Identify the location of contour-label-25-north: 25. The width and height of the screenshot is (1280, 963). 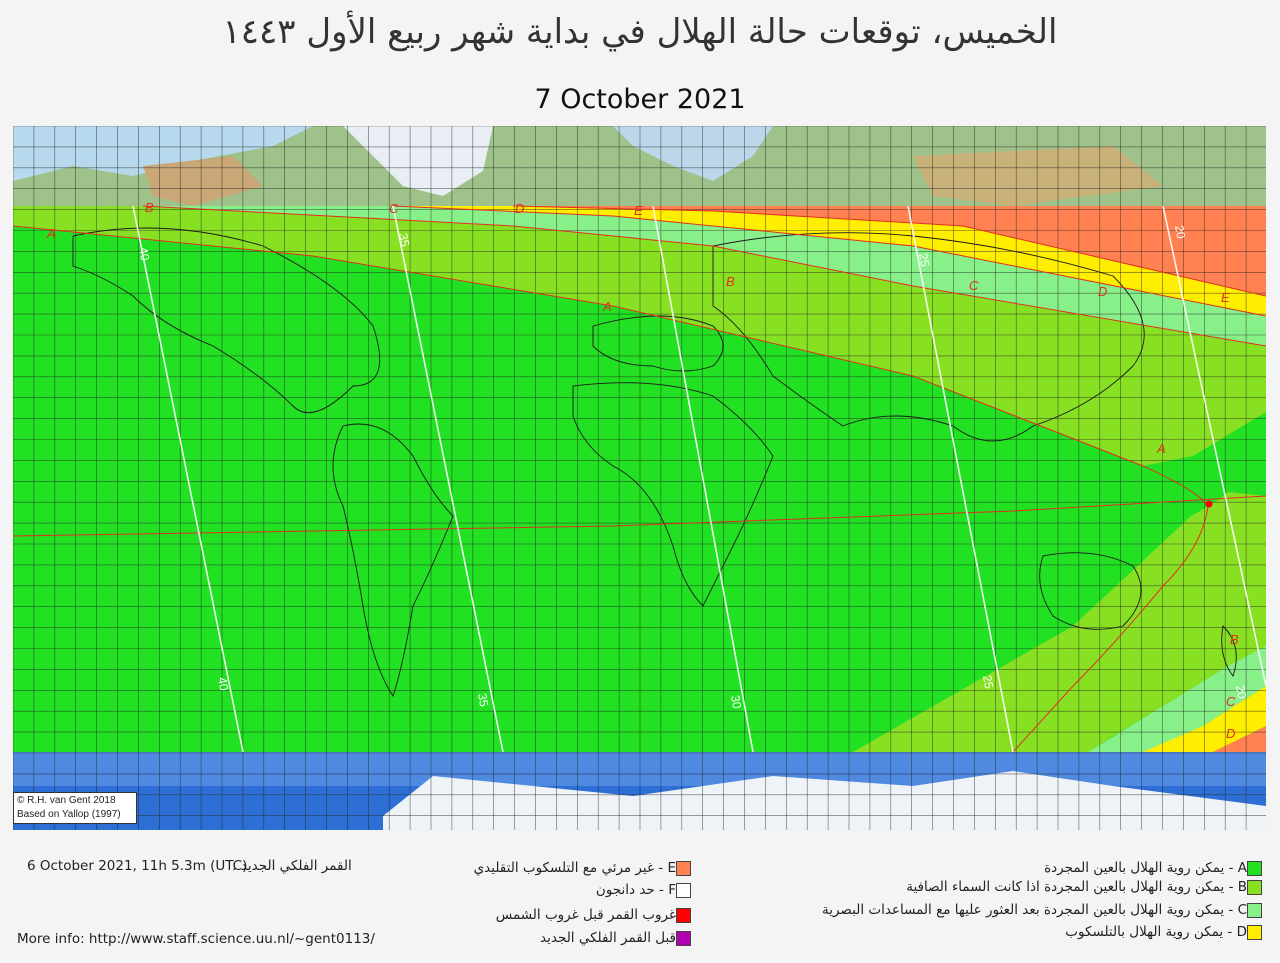
(924, 260).